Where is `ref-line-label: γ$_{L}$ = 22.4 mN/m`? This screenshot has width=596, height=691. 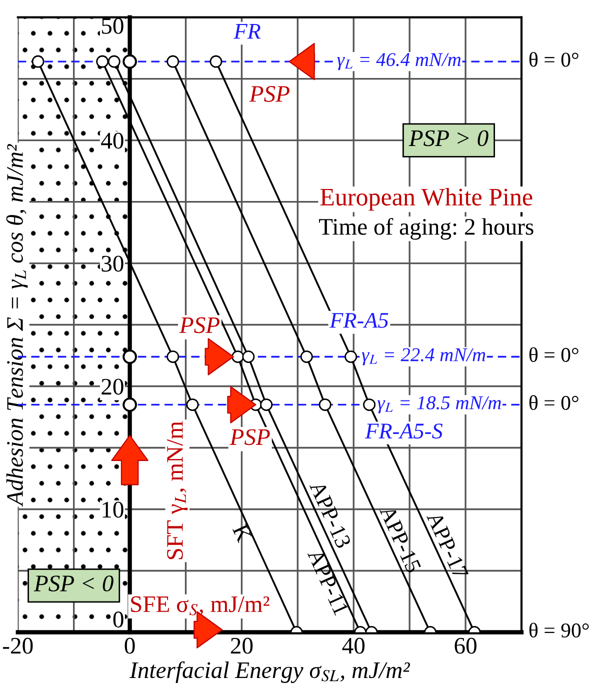
ref-line-label: γ$_{L}$ = 22.4 mN/m is located at coordinates (424, 357).